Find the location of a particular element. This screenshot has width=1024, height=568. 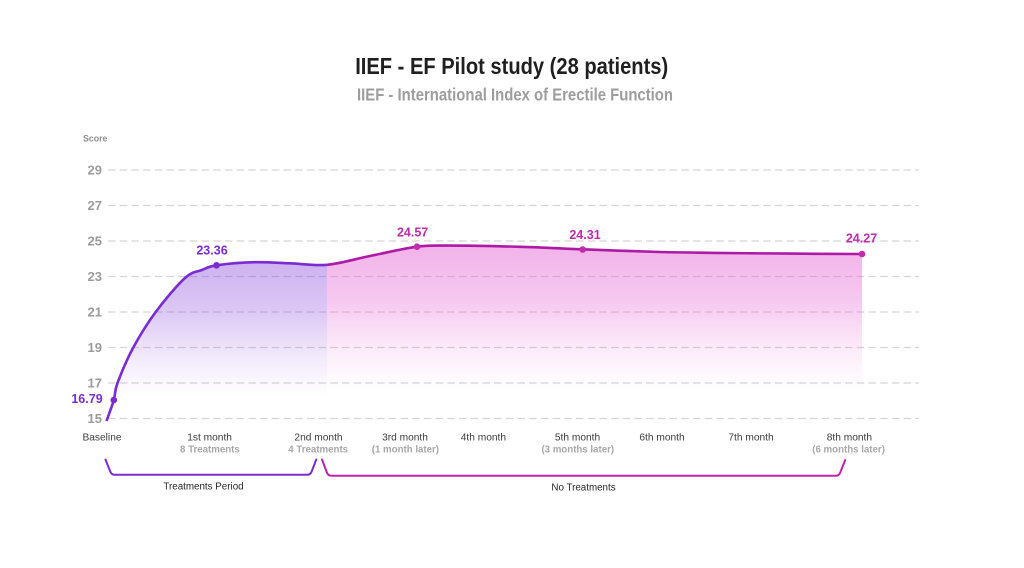

svg-text: (6 months later) is located at coordinates (848, 450).